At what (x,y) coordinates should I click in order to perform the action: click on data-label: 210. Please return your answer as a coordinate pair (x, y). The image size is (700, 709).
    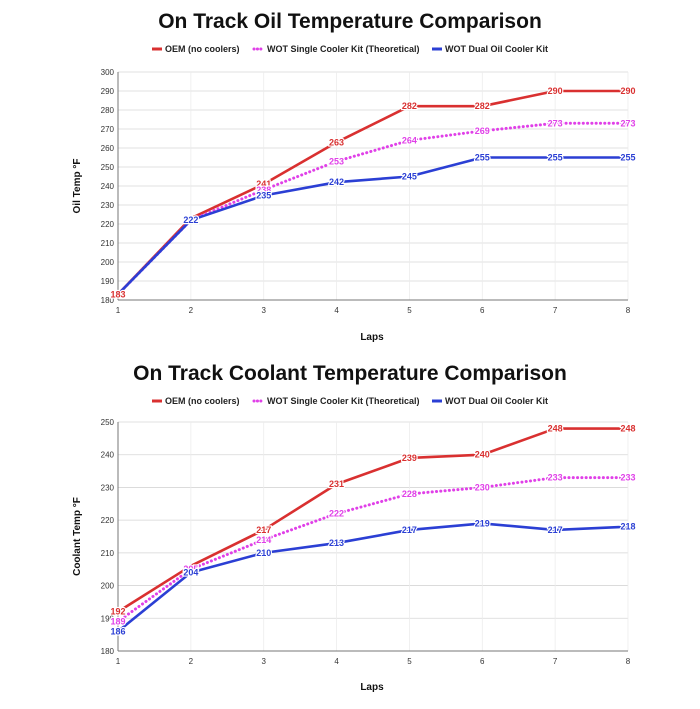
    Looking at the image, I should click on (263, 553).